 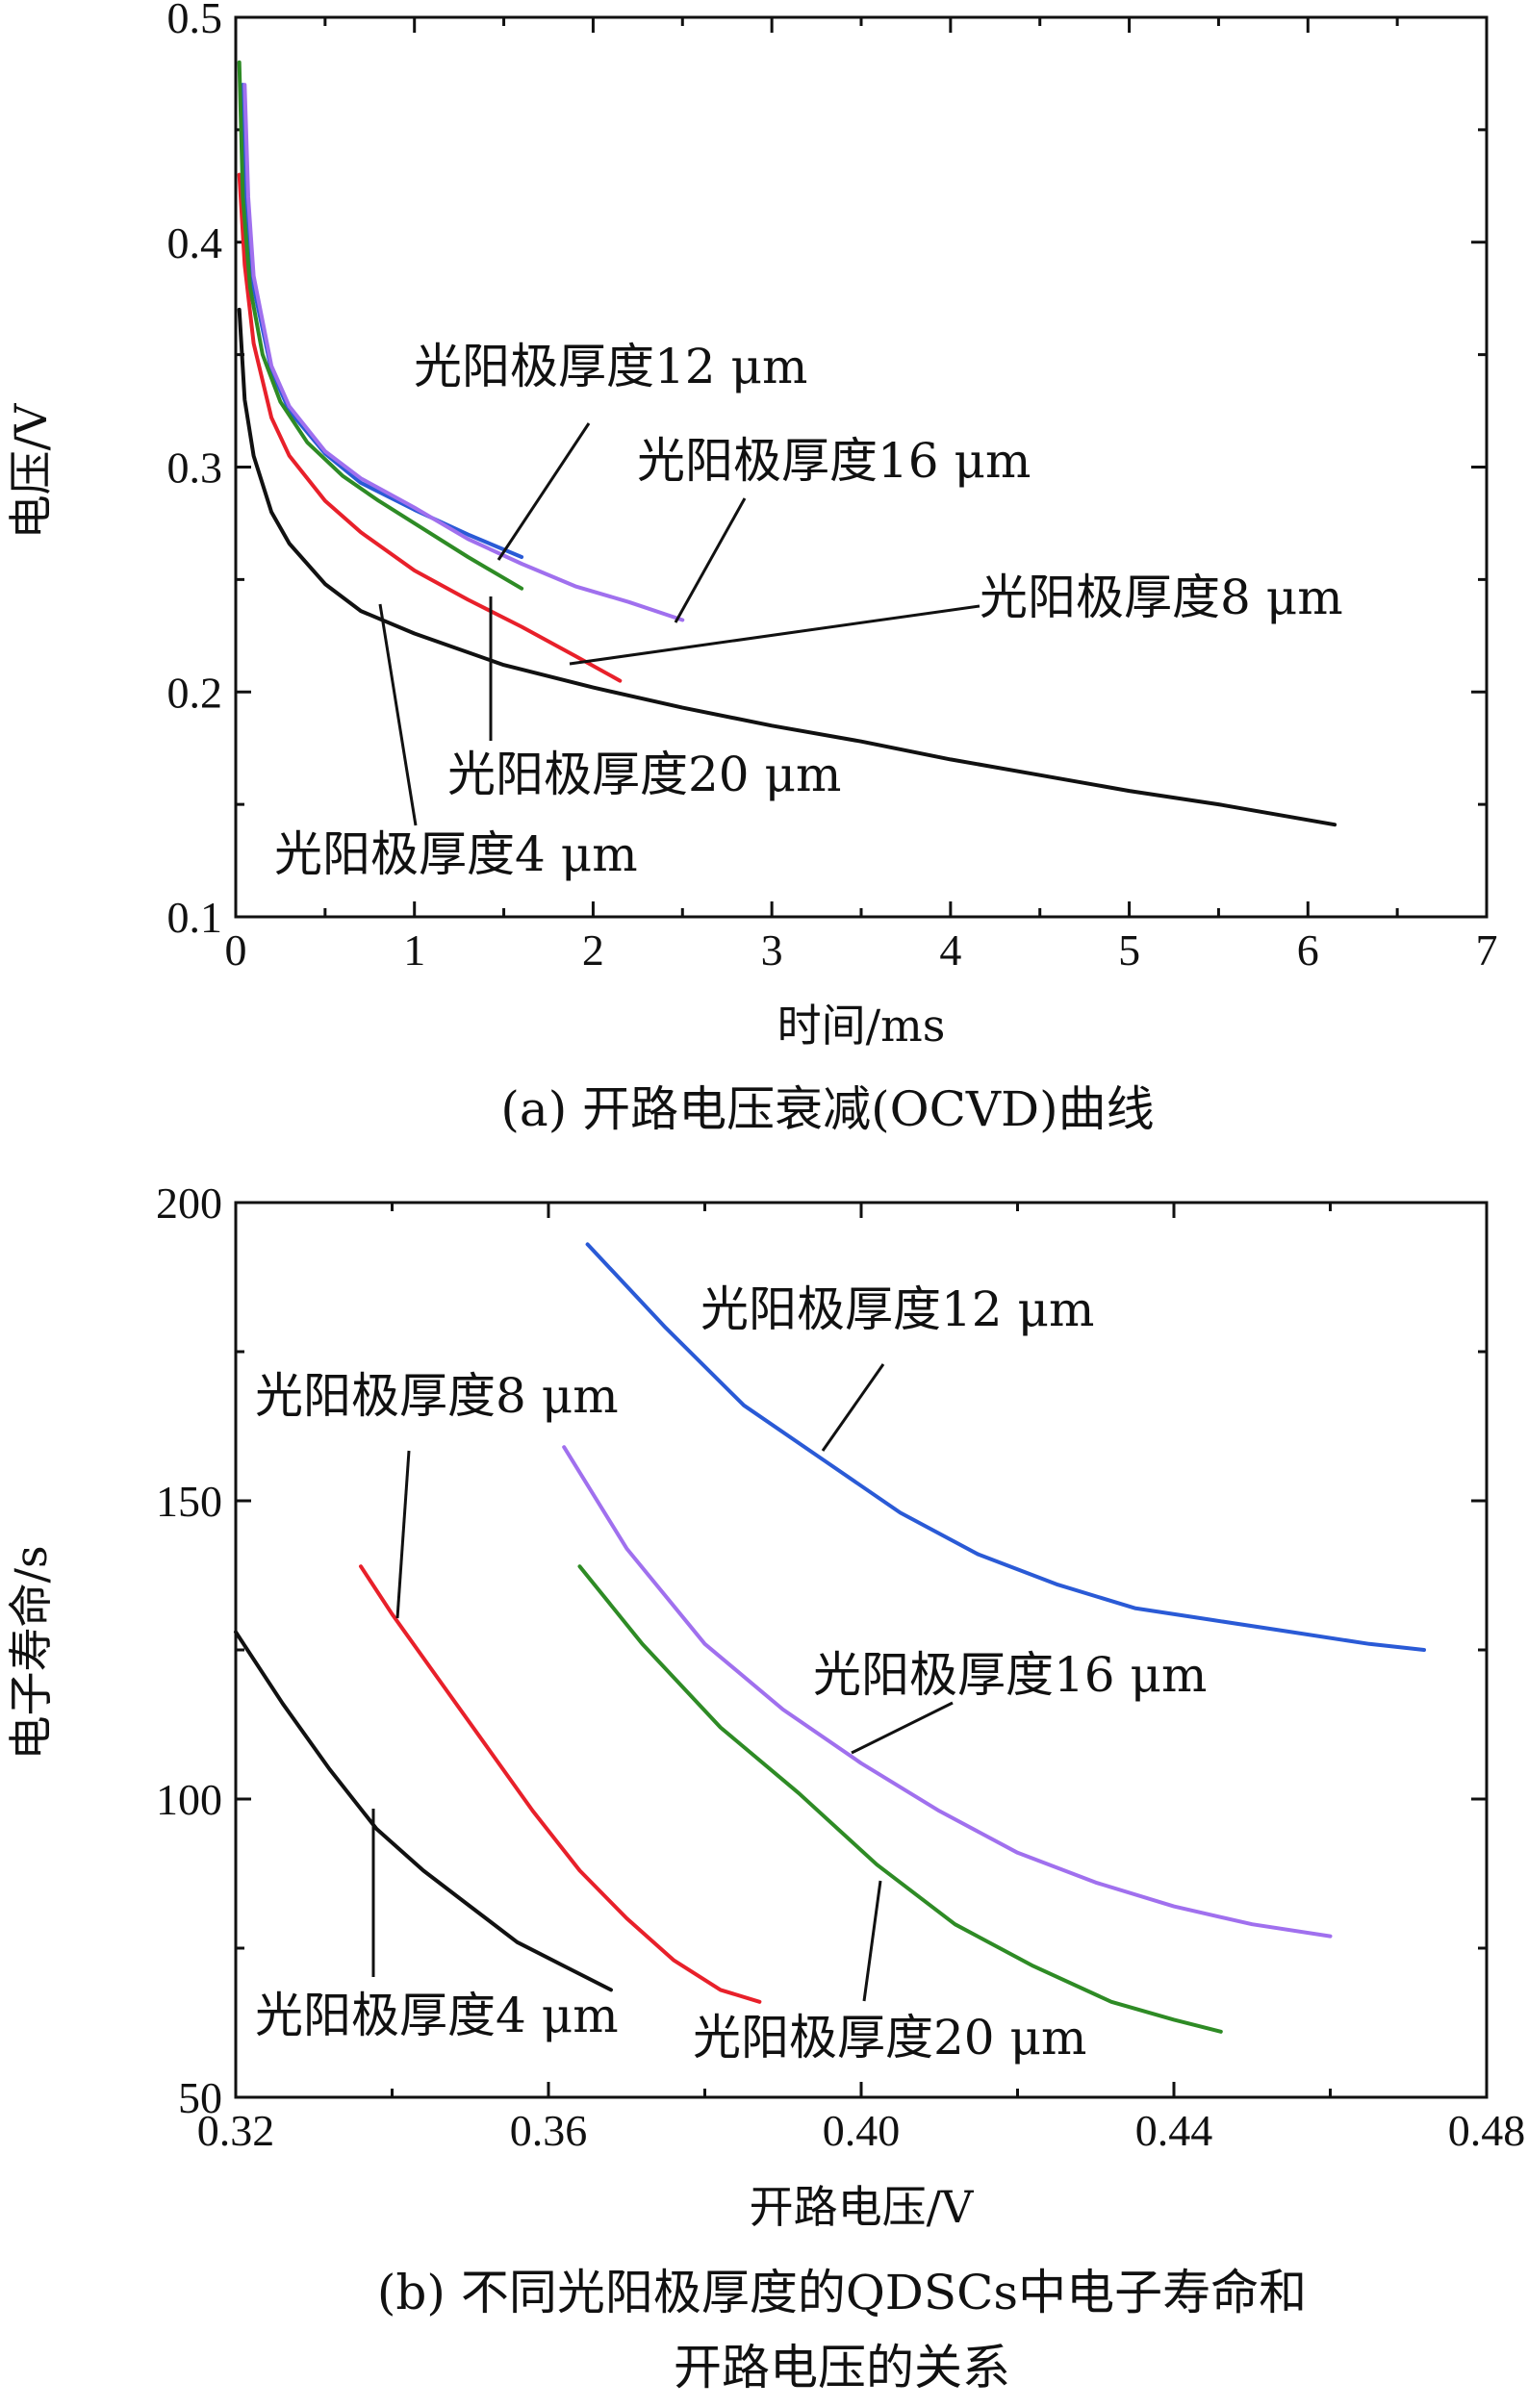 What do you see at coordinates (414, 950) in the screenshot?
I see `x-tick-label-a: 1` at bounding box center [414, 950].